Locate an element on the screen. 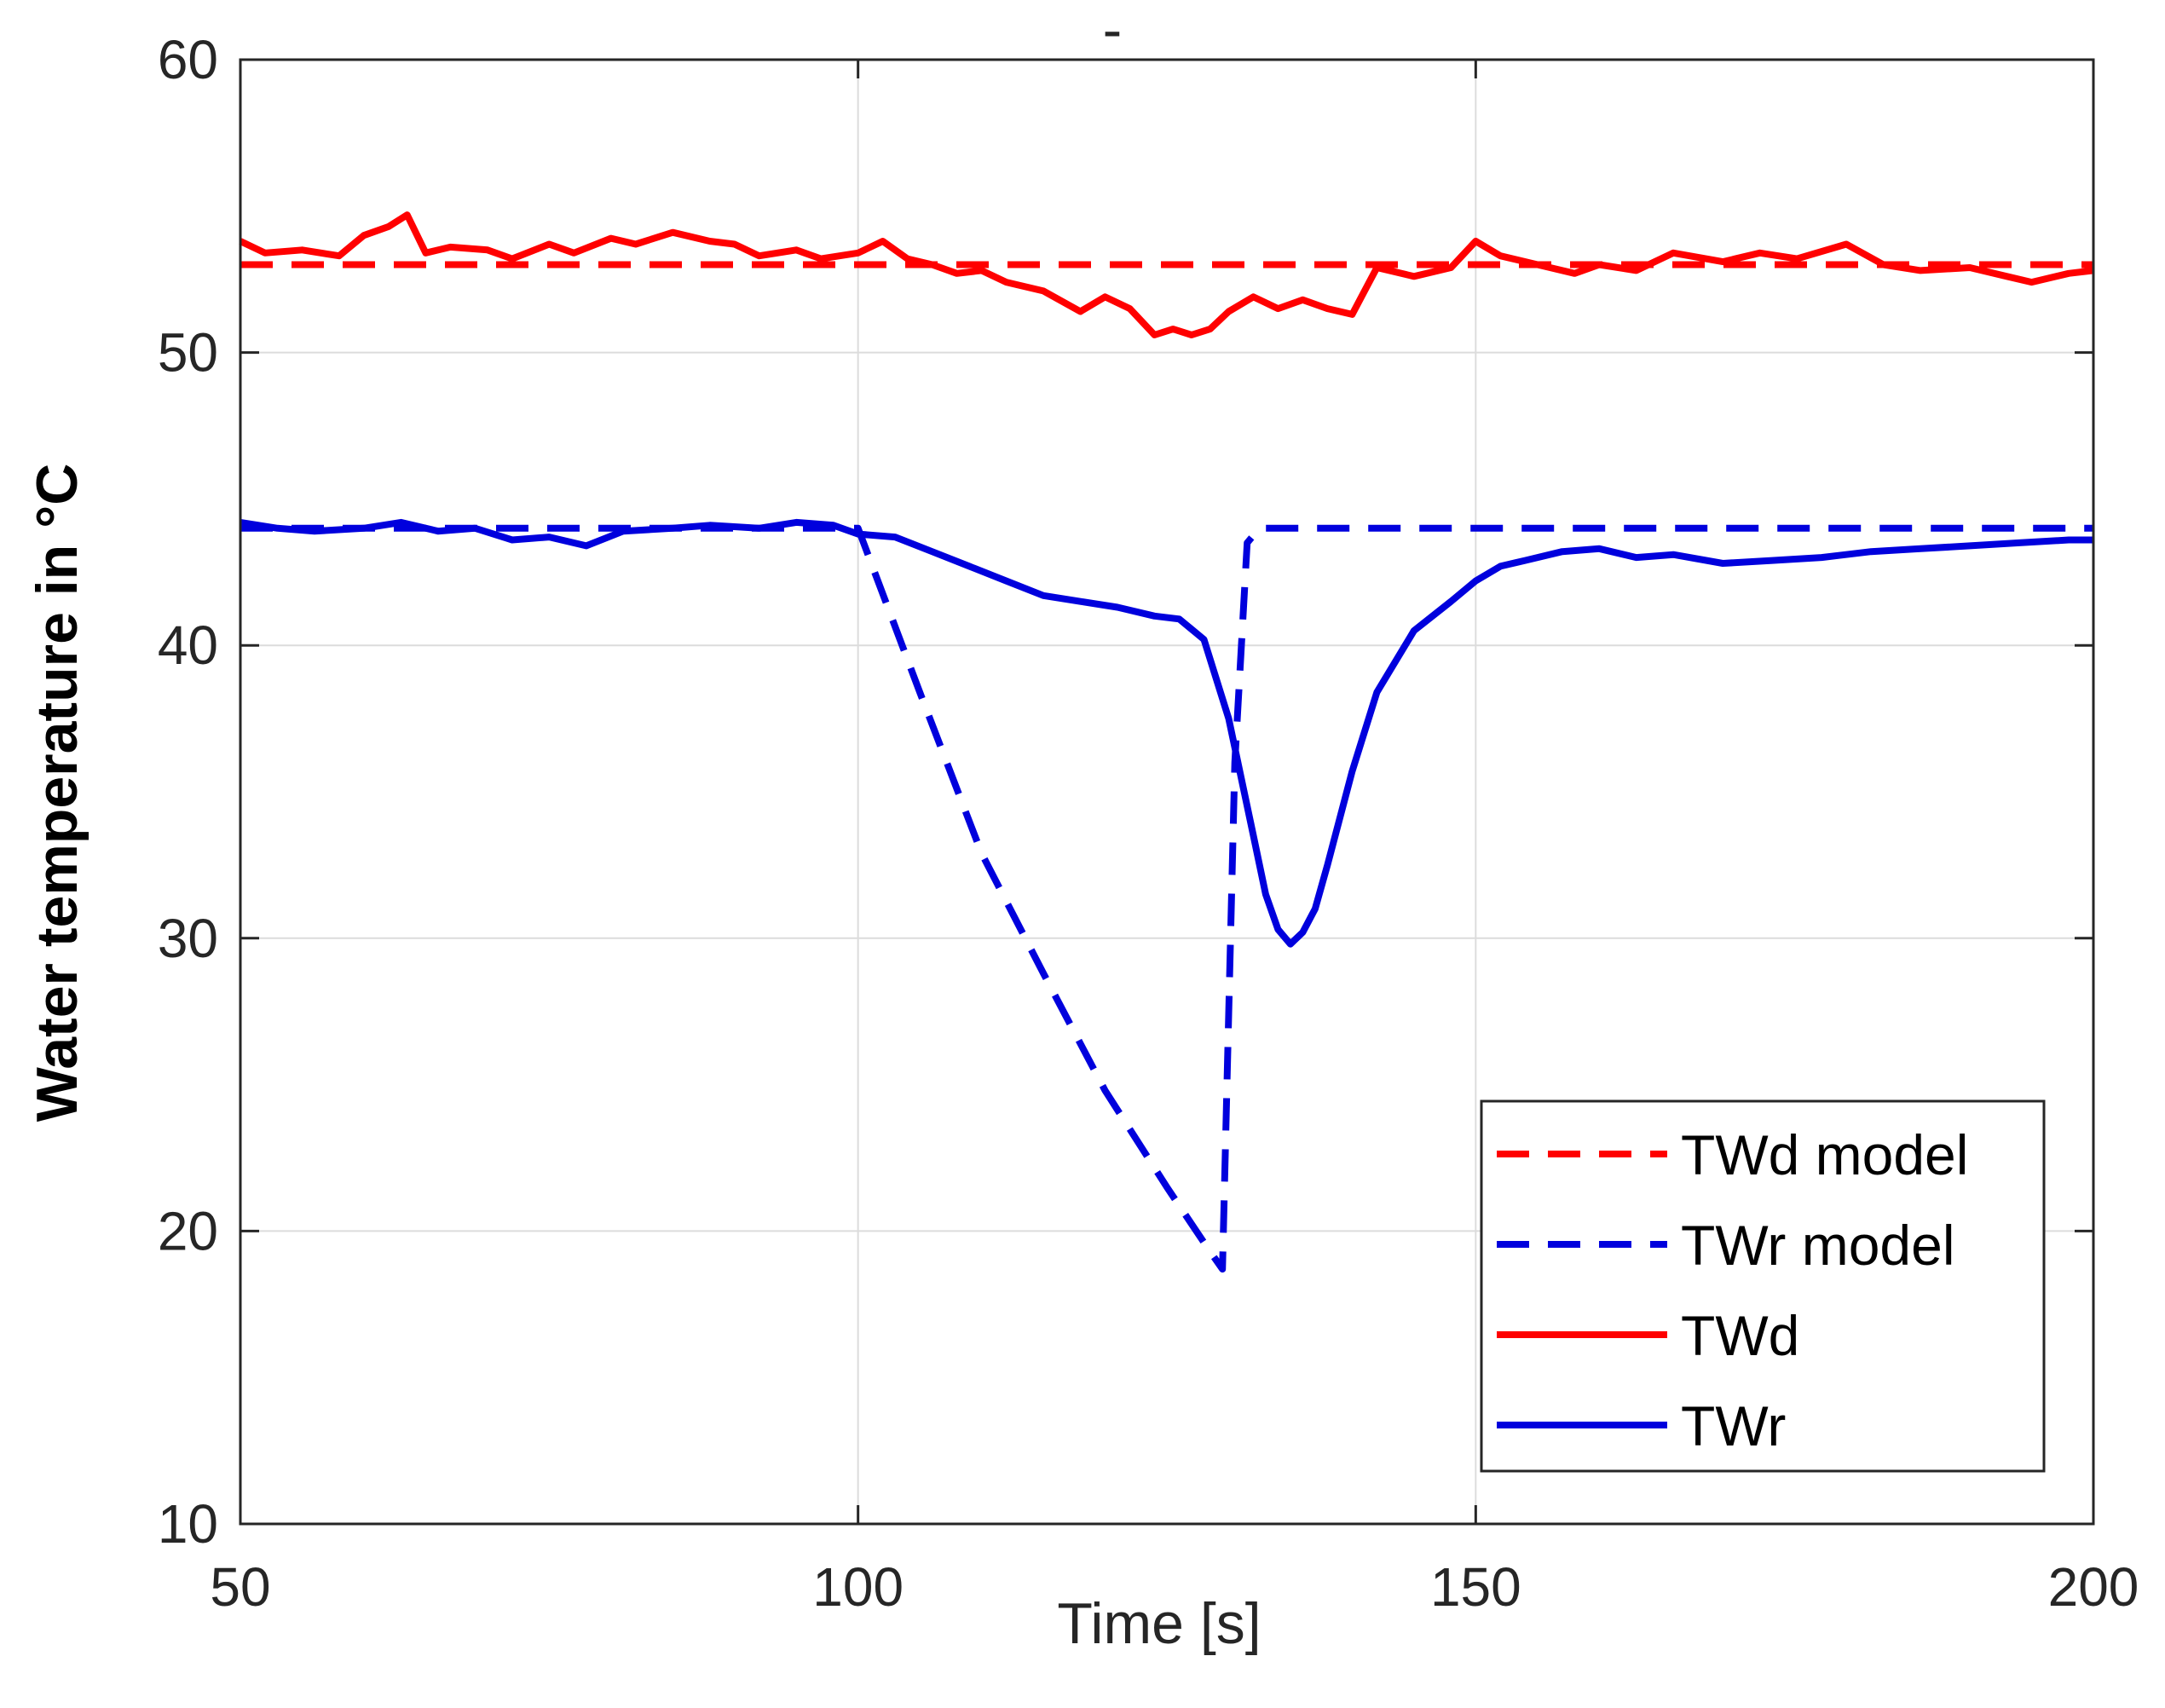 This screenshot has width=2165, height=1708. legend-box is located at coordinates (1763, 1286).